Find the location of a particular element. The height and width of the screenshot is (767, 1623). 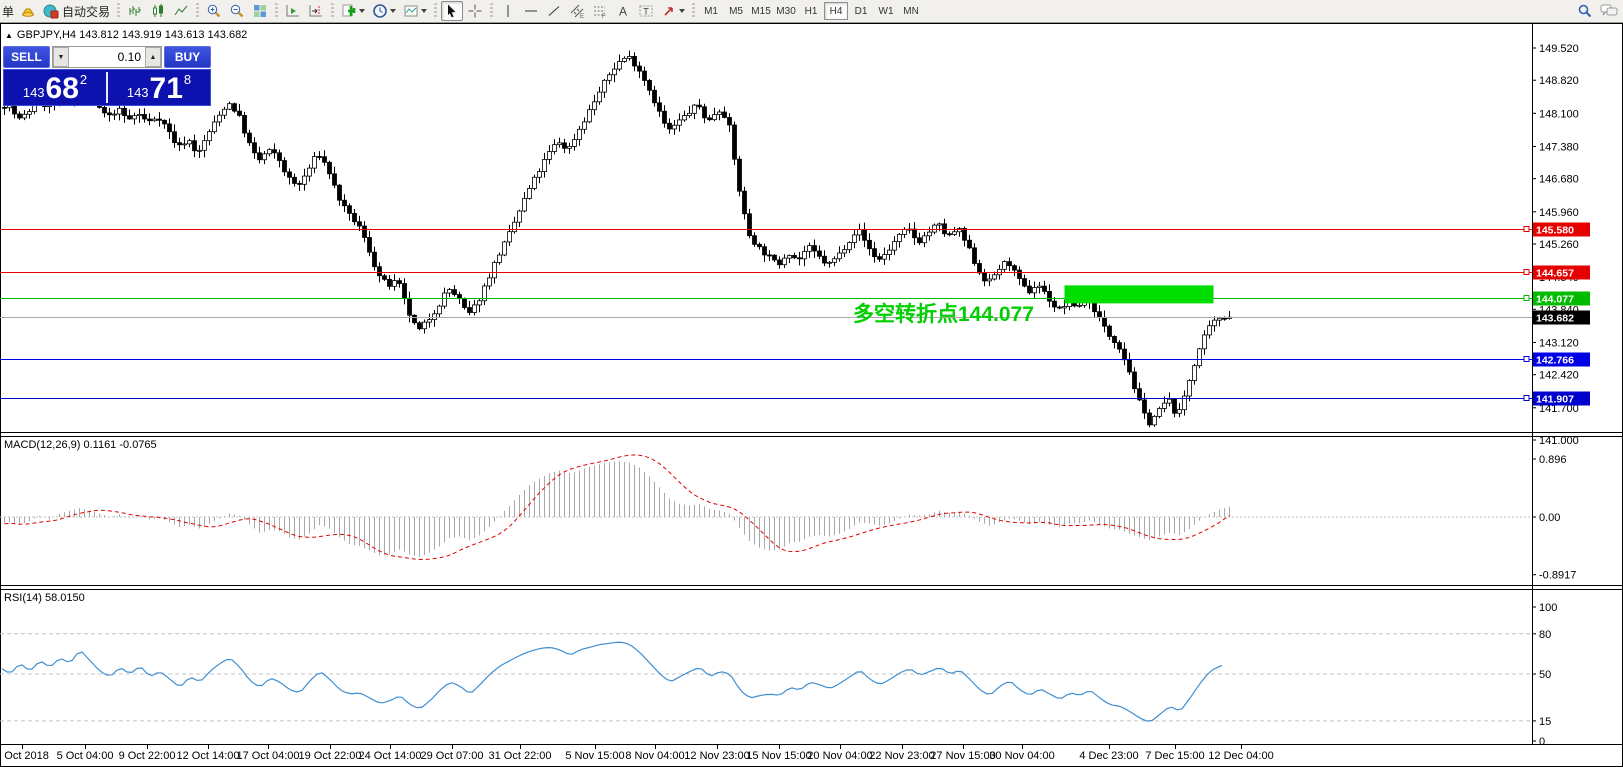

svg-text: 0 is located at coordinates (1542, 742).